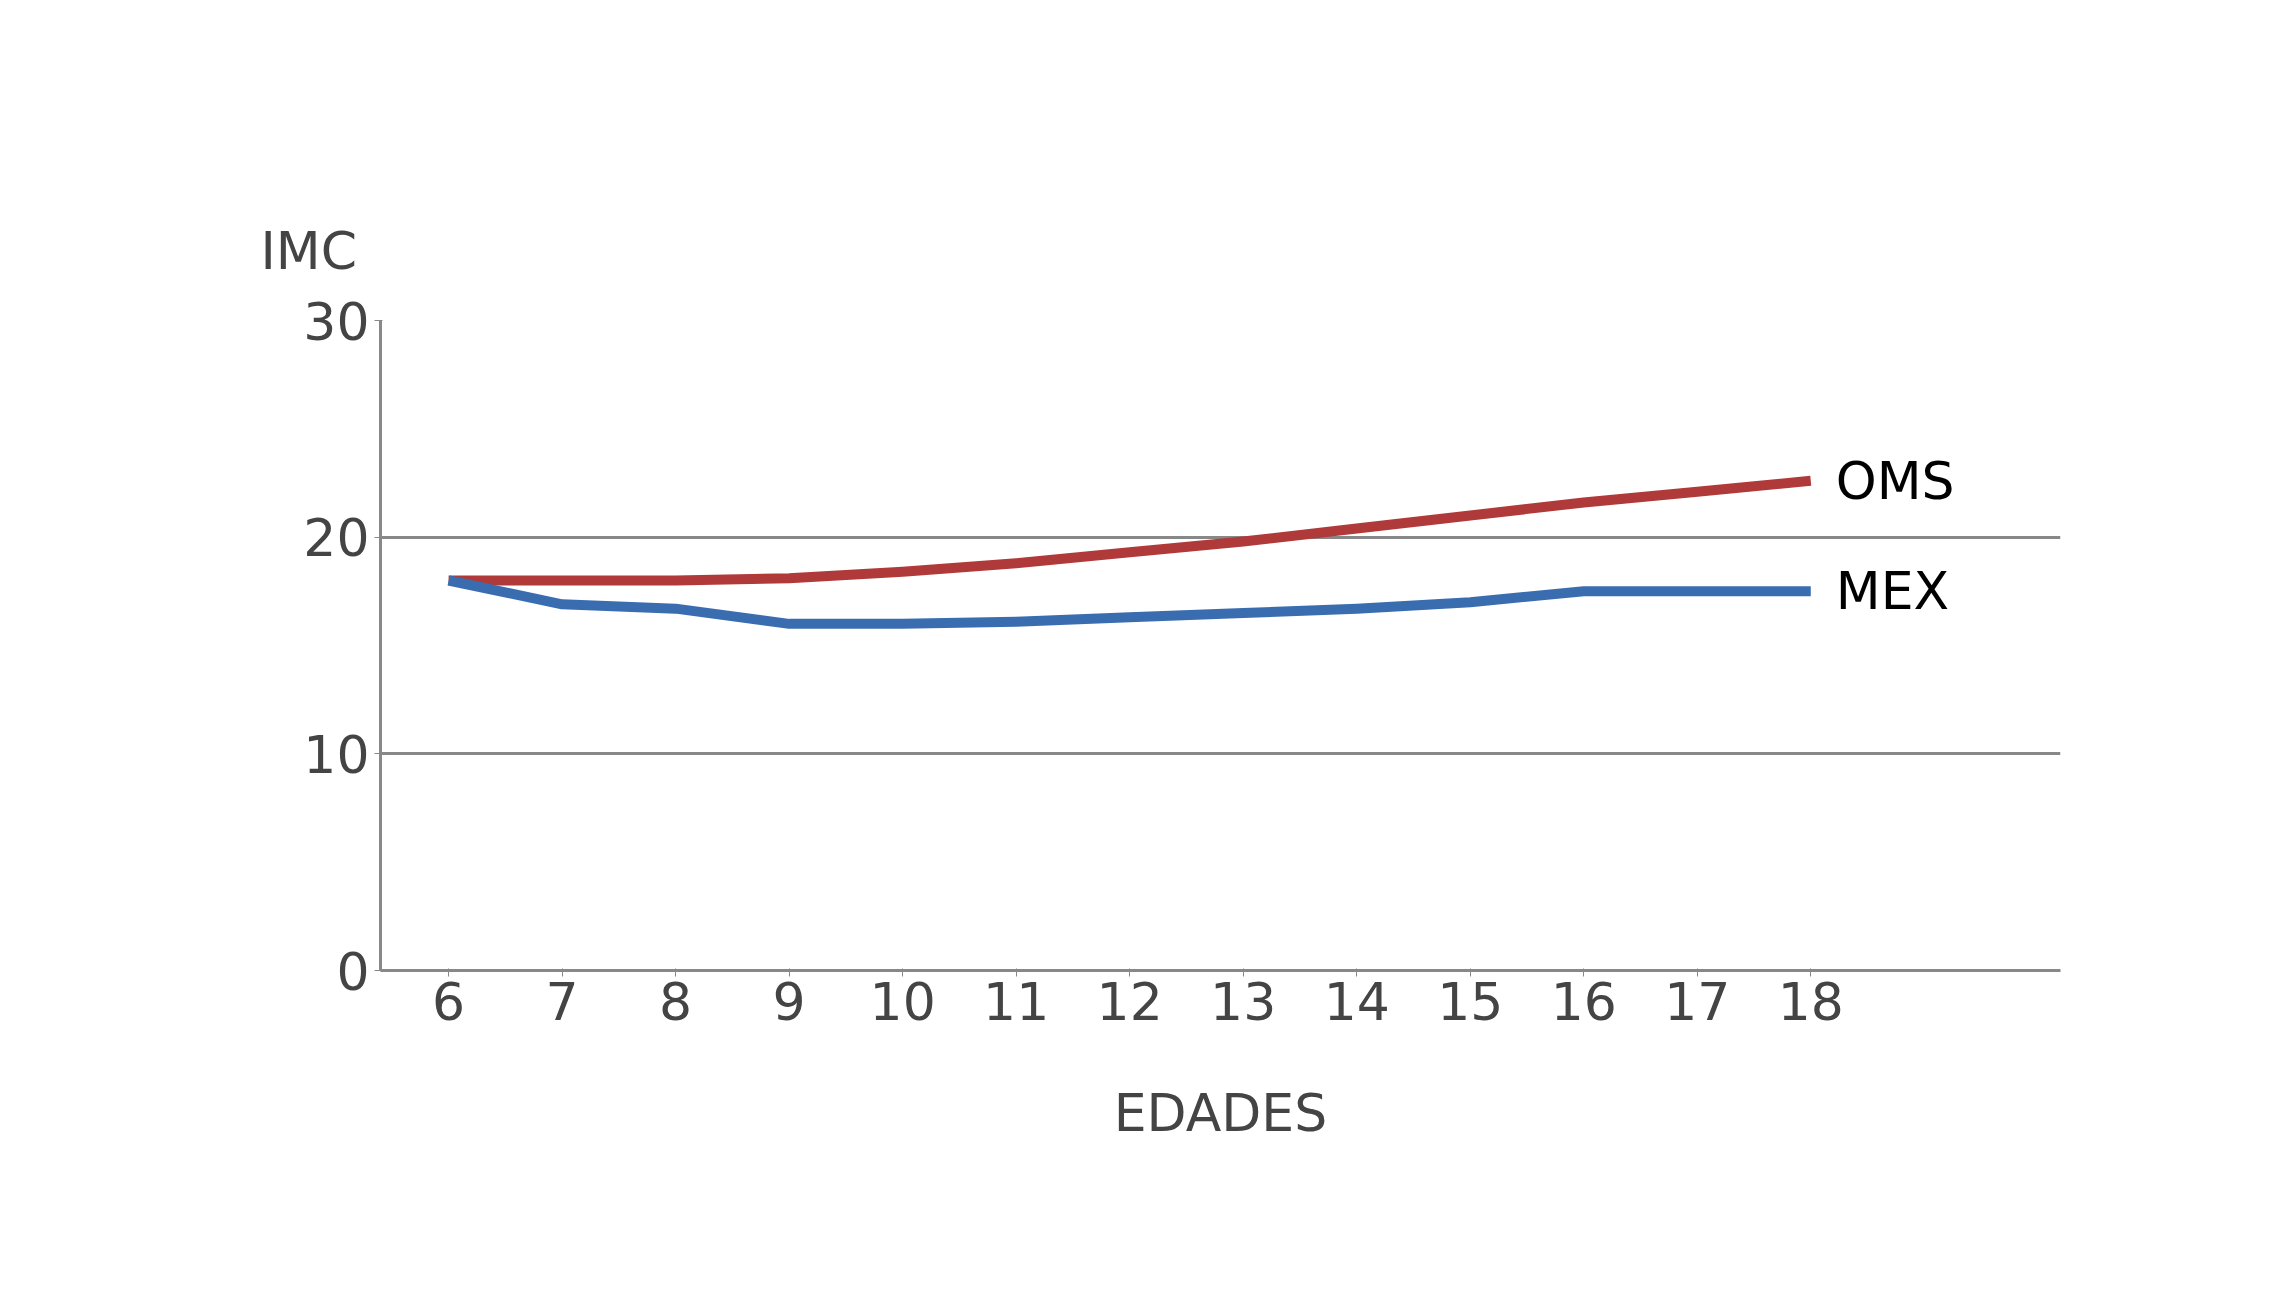  Describe the element at coordinates (449, 1001) in the screenshot. I see `x-tick-label: 6` at that location.